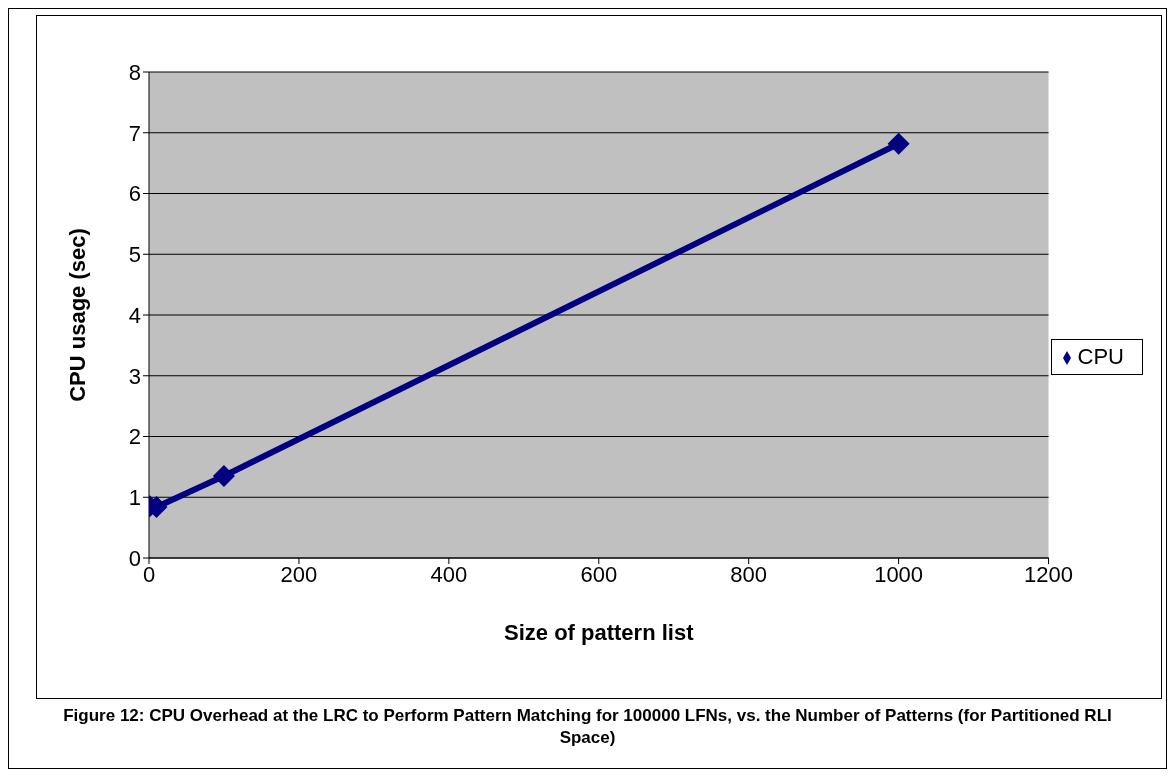  What do you see at coordinates (587, 727) in the screenshot?
I see `caption: Figure 12: CPU Overhead at the LRC to Perform Pattern Matching for 100000 LFNs, vs. the Number of Patterns (for Partitioned RLI Space)` at bounding box center [587, 727].